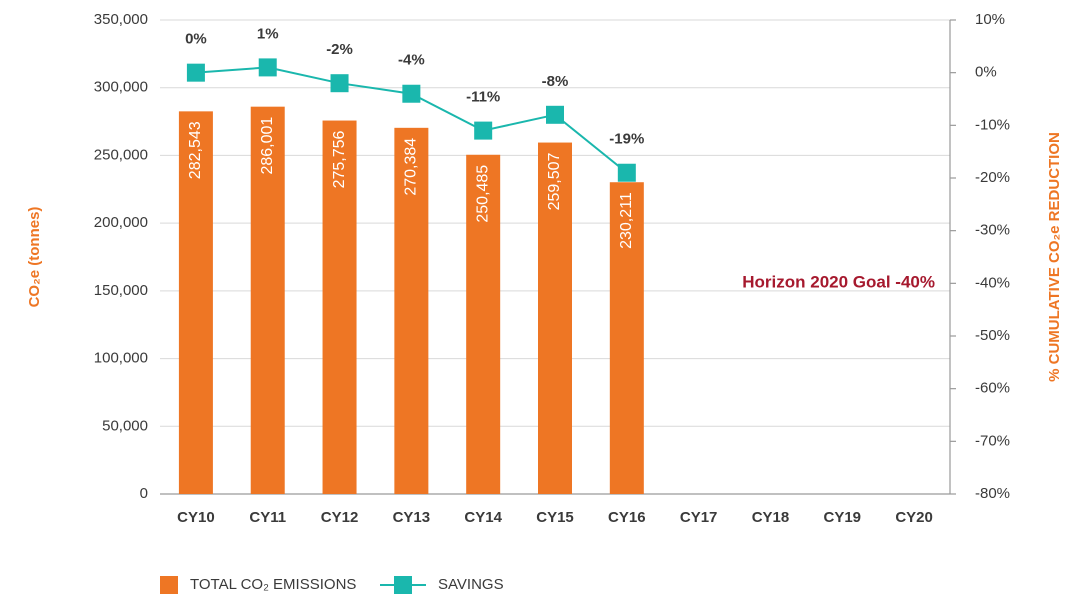 The height and width of the screenshot is (604, 1089). Describe the element at coordinates (992, 230) in the screenshot. I see `y2-tick-label: -30%` at that location.